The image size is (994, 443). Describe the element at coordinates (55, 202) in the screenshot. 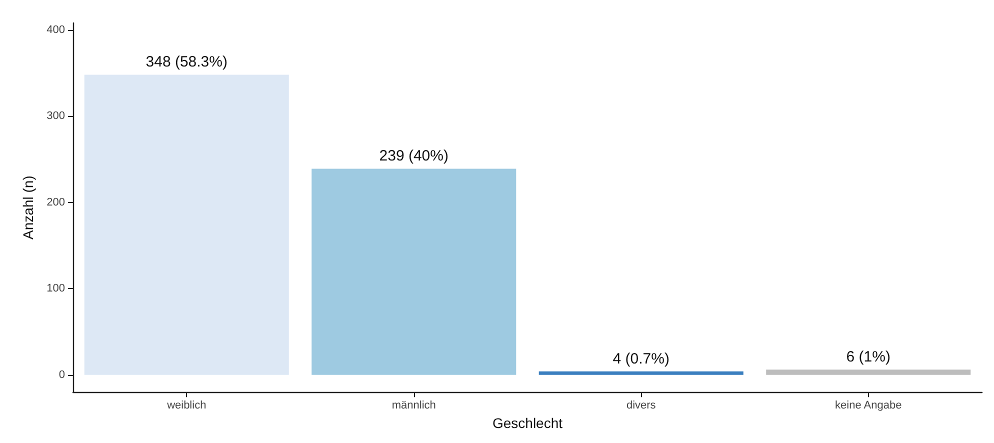

I see `y-tick-label: 200` at that location.